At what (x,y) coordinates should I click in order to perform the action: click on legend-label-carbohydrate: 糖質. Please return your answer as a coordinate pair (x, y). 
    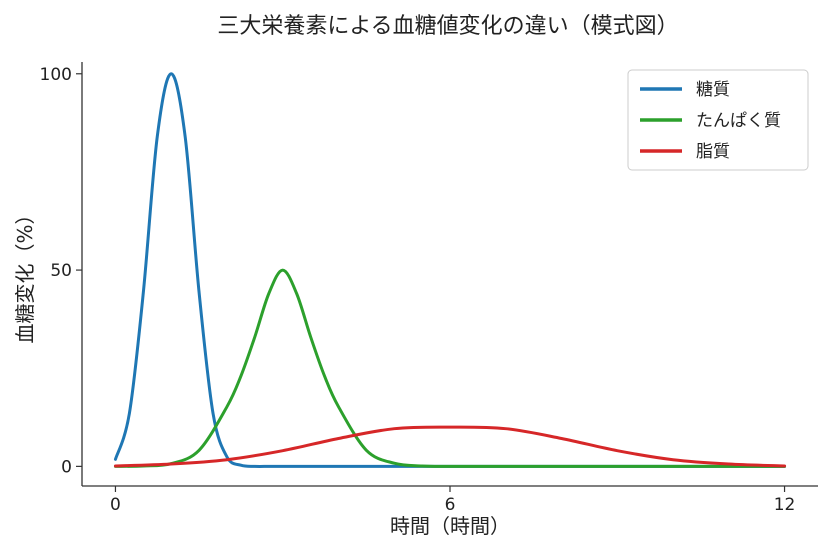
    Looking at the image, I should click on (713, 90).